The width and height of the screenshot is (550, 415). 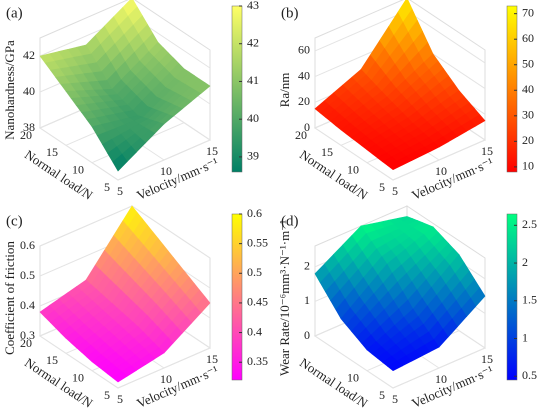 What do you see at coordinates (284, 298) in the screenshot?
I see `z-axis-label: Wear Rate/10⁻⁶mm³·N⁻¹·m⁻¹` at bounding box center [284, 298].